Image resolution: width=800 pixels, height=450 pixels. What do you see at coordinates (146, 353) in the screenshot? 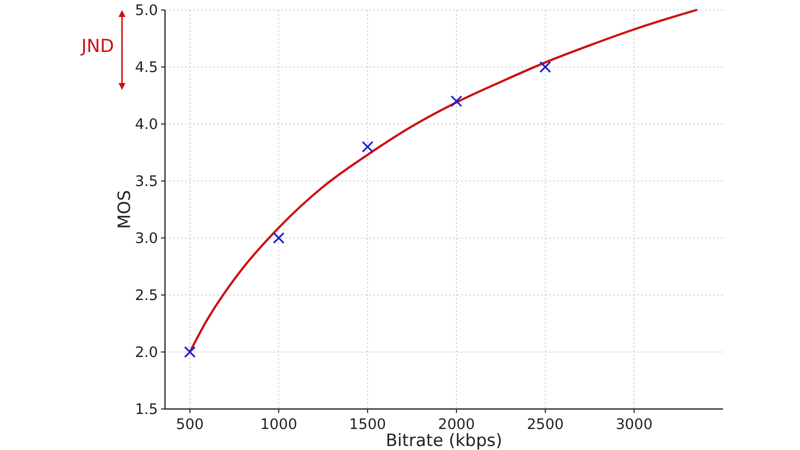
I see `y-tick-label: 2.0` at bounding box center [146, 353].